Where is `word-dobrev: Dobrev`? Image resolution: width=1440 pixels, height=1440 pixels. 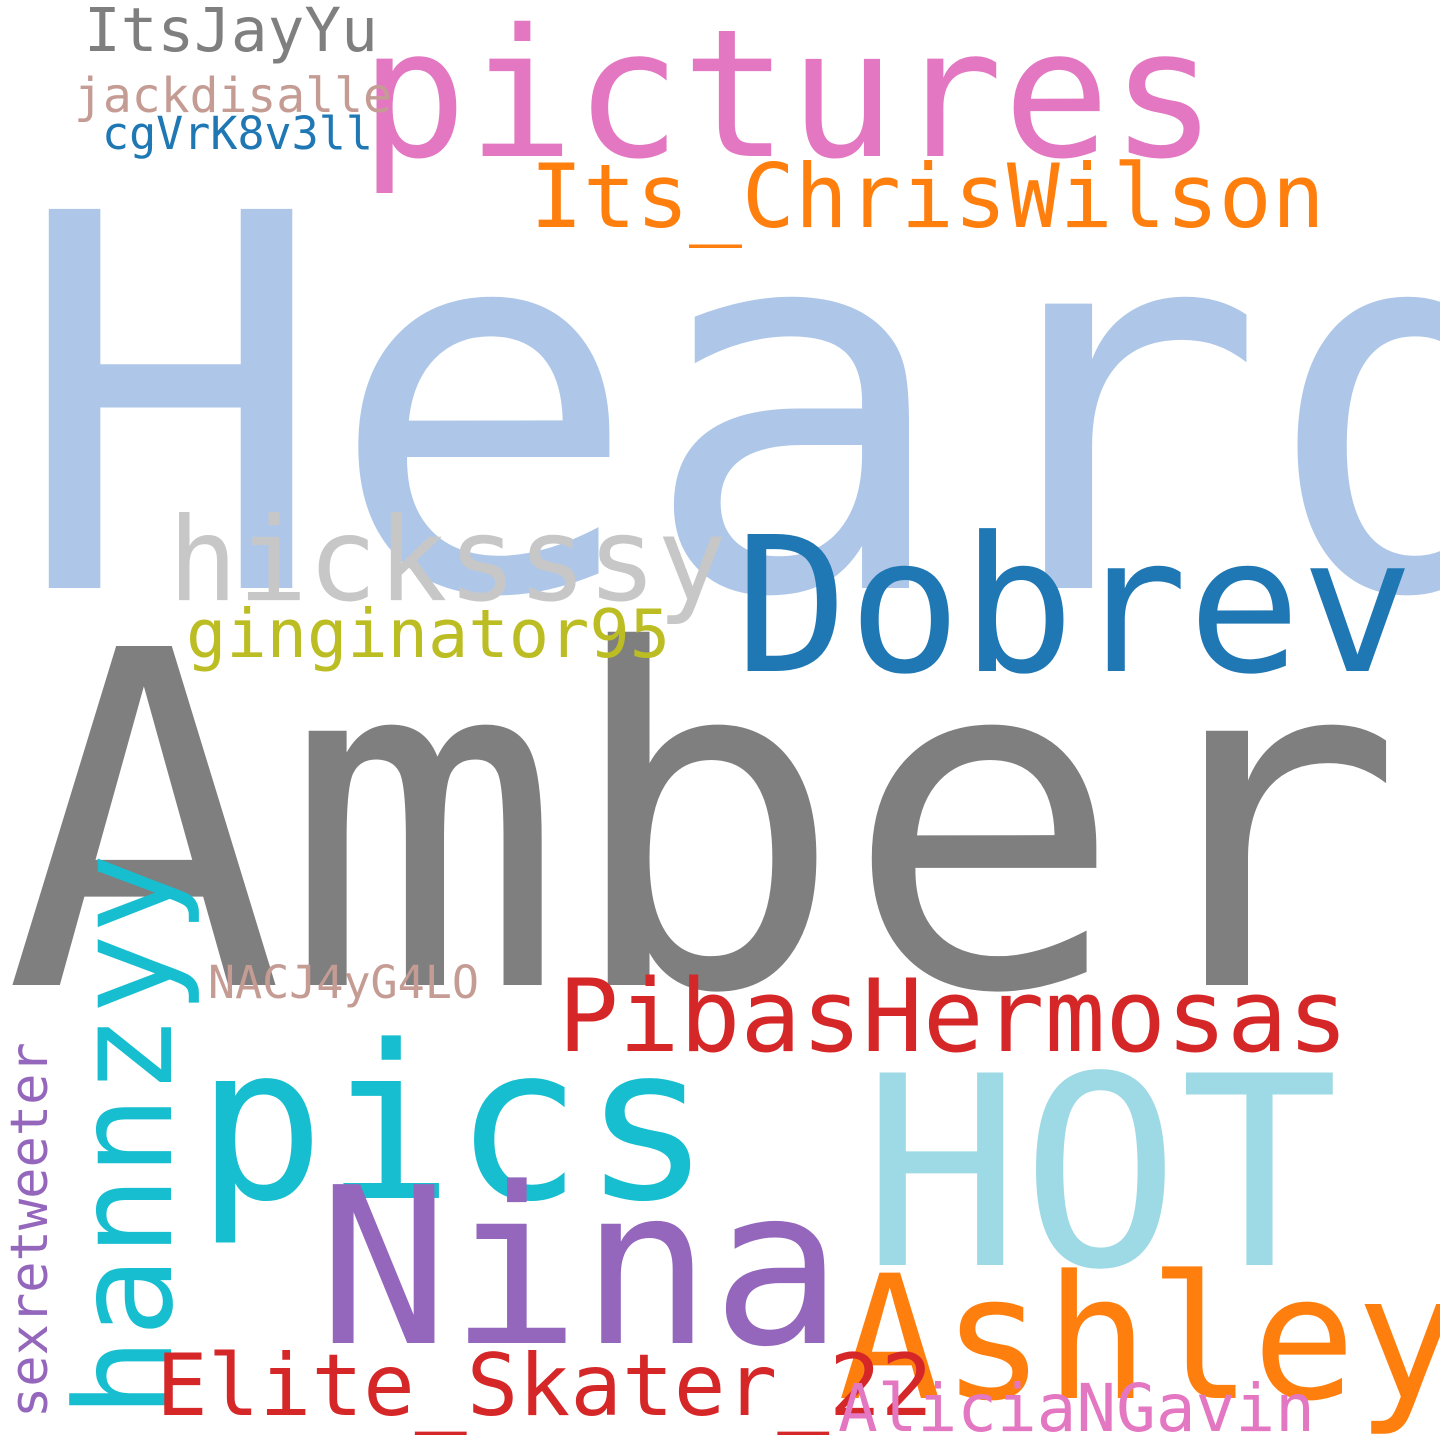 word-dobrev: Dobrev is located at coordinates (1075, 606).